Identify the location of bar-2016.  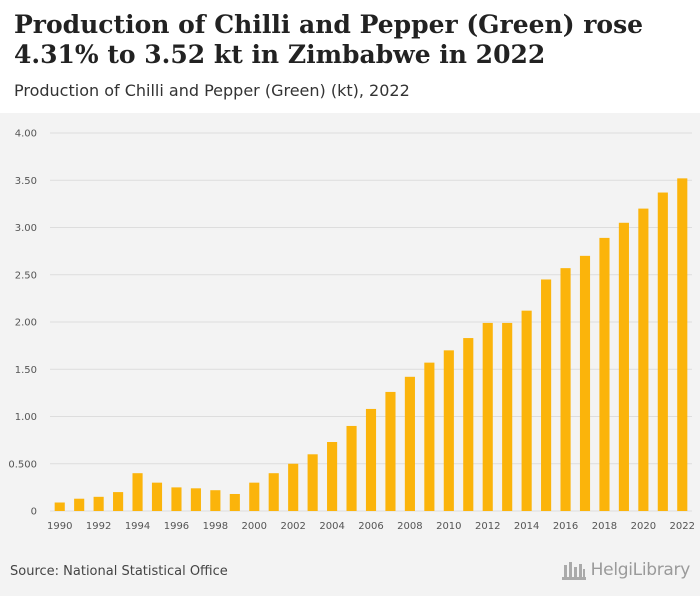
(565, 389).